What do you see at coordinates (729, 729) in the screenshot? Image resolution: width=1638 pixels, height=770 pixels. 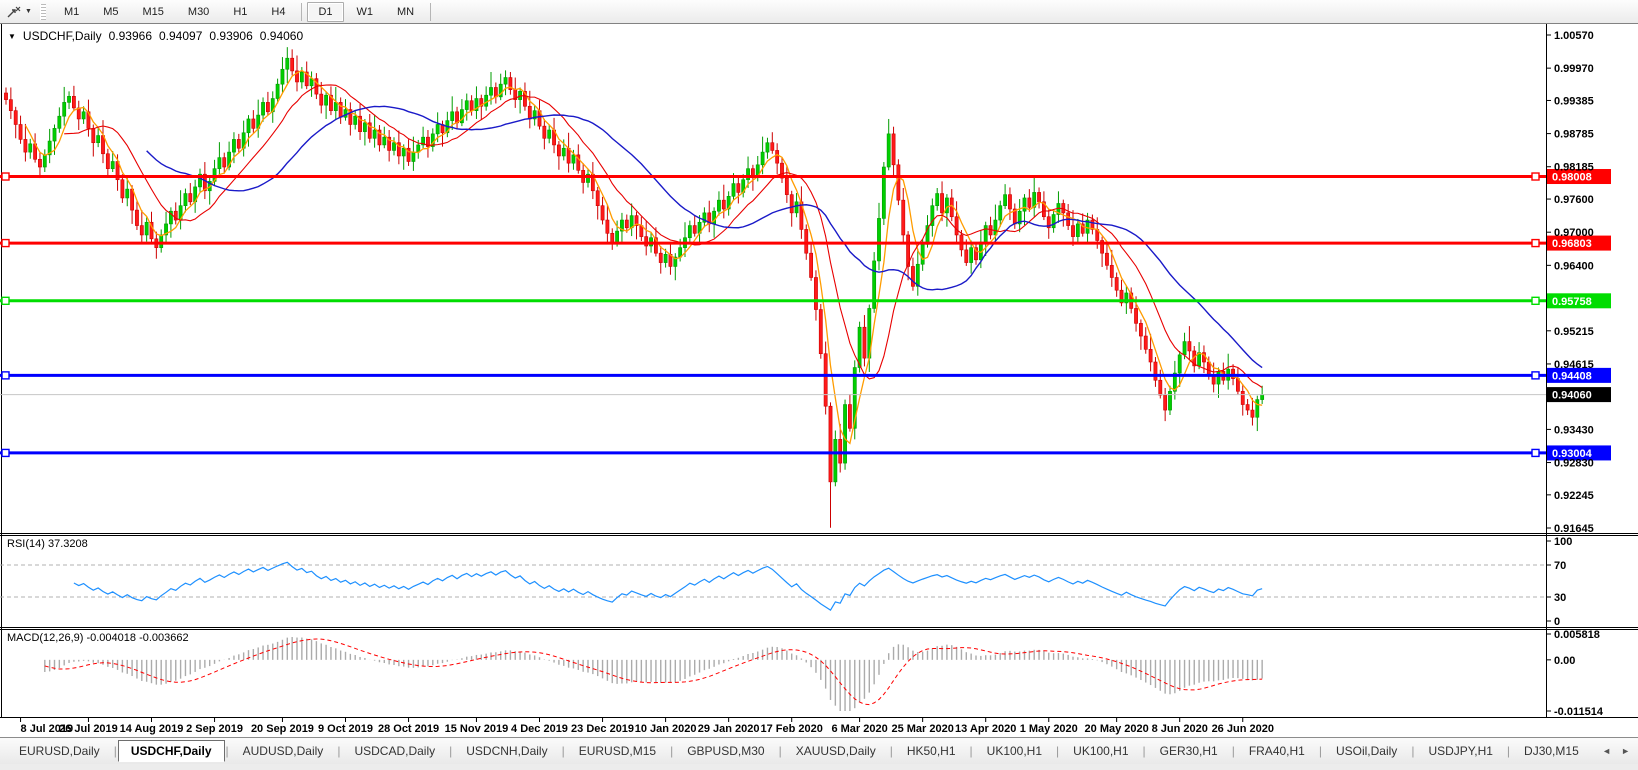 I see `svg-text: 29 Jan 2020` at bounding box center [729, 729].